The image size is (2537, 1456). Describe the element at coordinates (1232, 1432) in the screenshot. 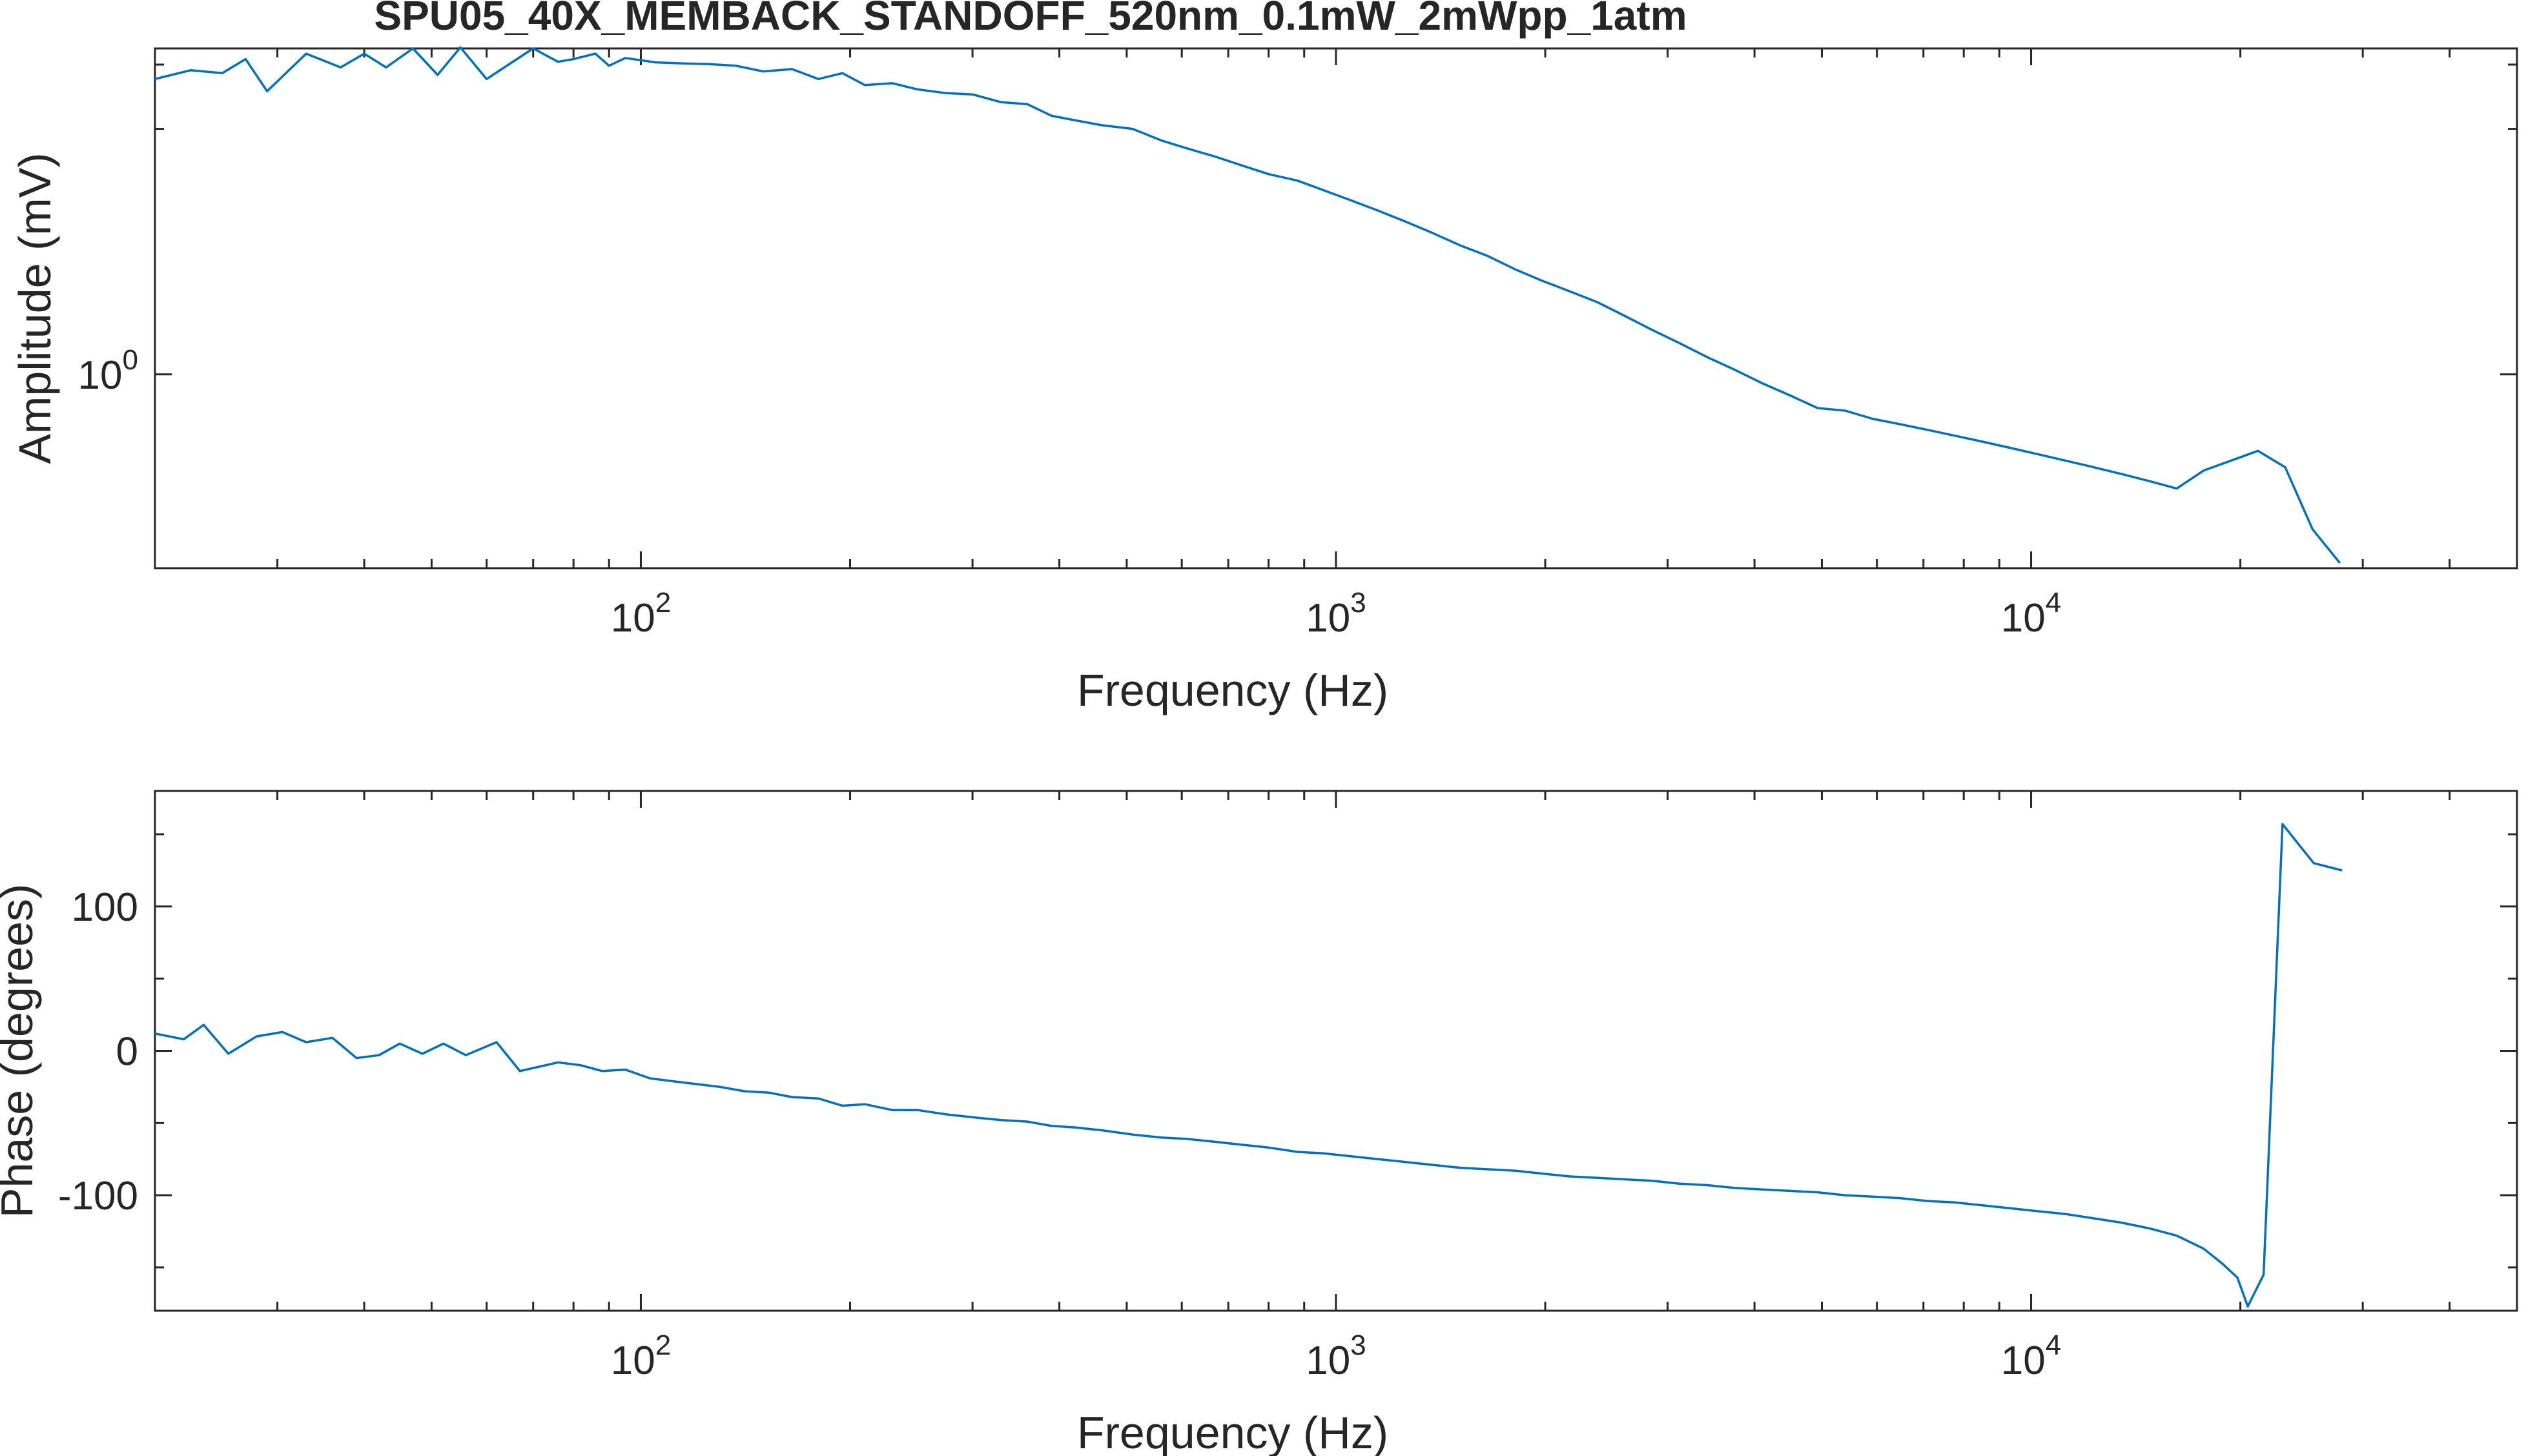

I see `phase-x-axis-label: Frequency (Hz)` at that location.